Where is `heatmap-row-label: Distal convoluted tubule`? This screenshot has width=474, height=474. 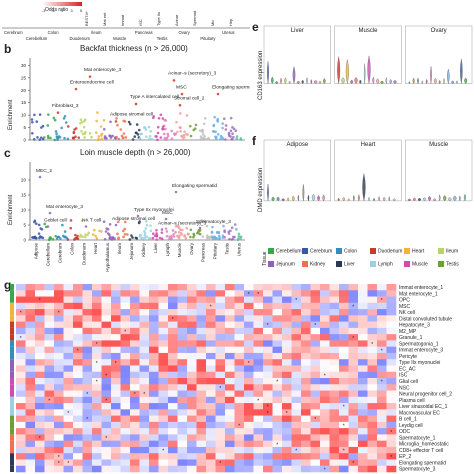
heatmap-row-label: Distal convoluted tubule is located at coordinates (425, 319).